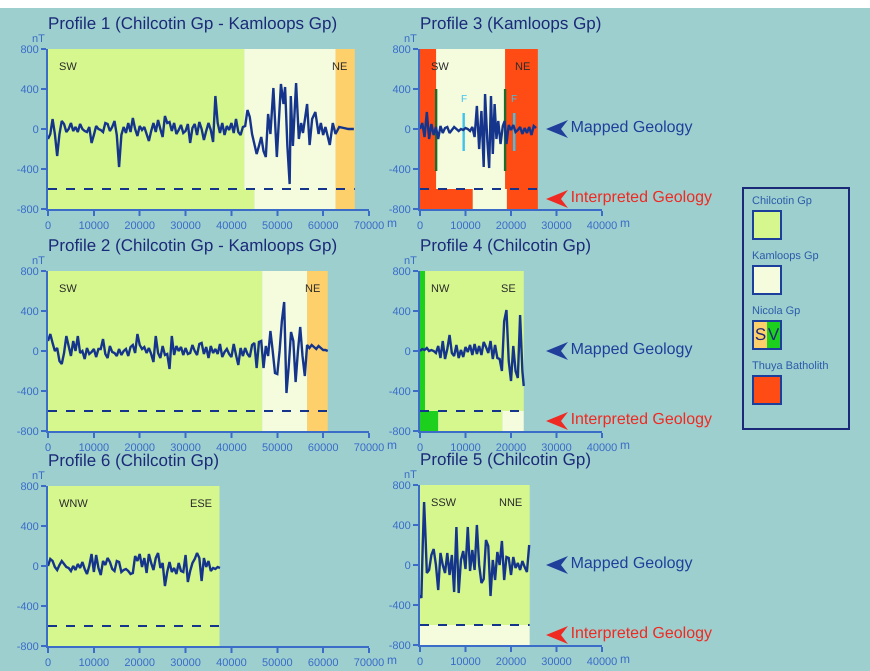 The width and height of the screenshot is (870, 671). I want to click on annotation: NNE, so click(510, 503).